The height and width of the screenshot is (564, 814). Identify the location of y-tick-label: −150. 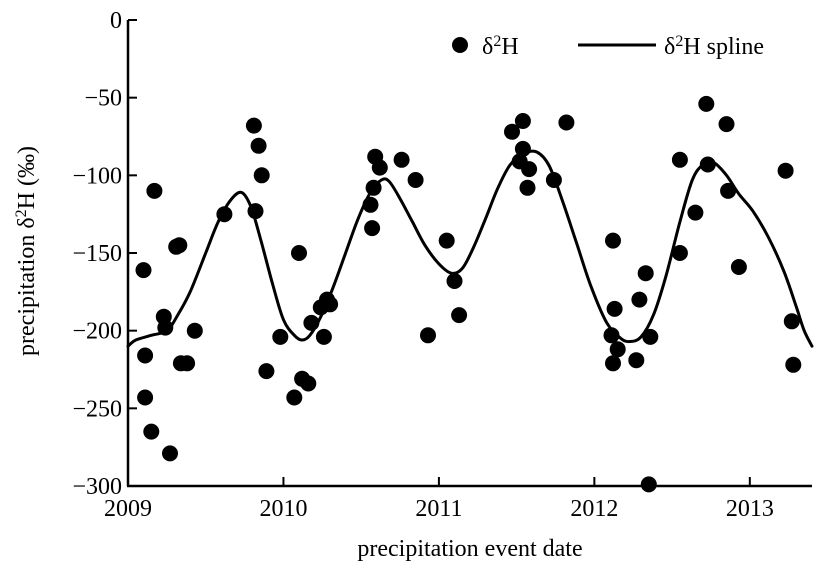
(97, 254).